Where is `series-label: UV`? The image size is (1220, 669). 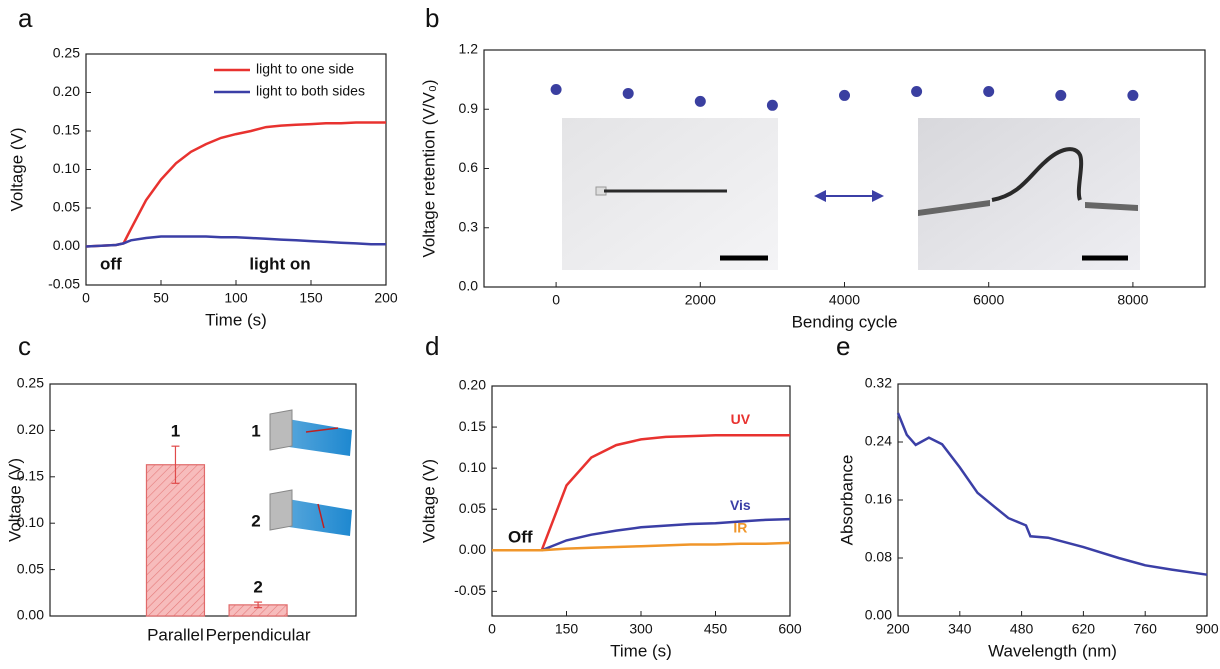
series-label: UV is located at coordinates (741, 419).